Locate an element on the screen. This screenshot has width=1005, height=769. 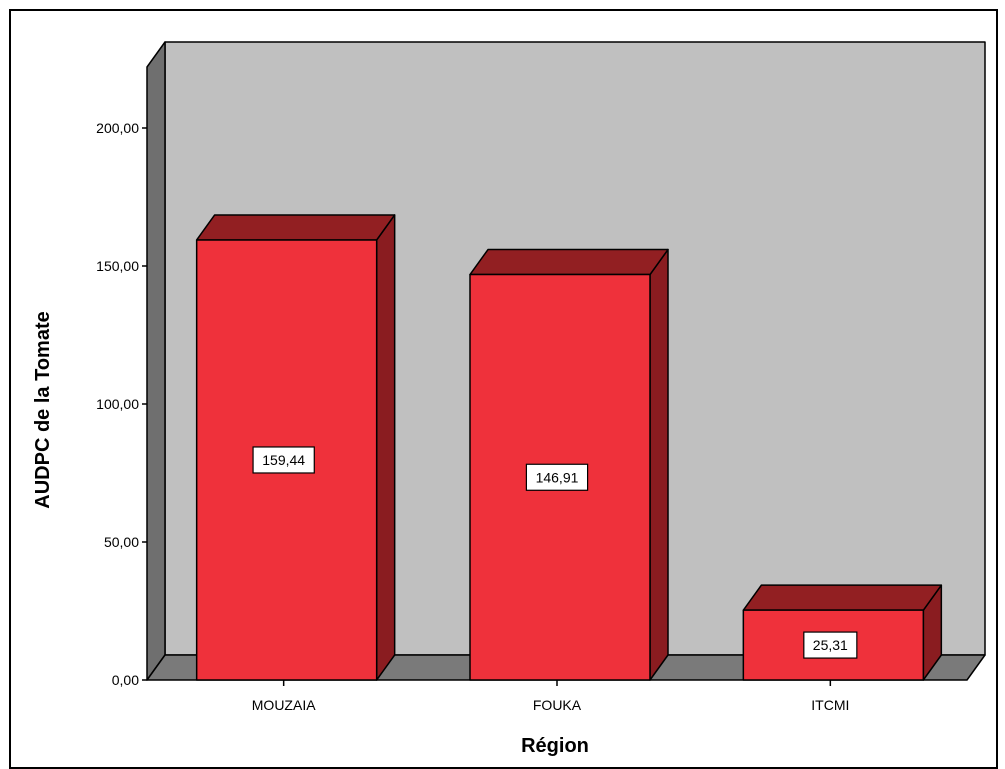
y-axis: 0,00 50,00 100,00 150,00 200,00 is located at coordinates (121, 404).